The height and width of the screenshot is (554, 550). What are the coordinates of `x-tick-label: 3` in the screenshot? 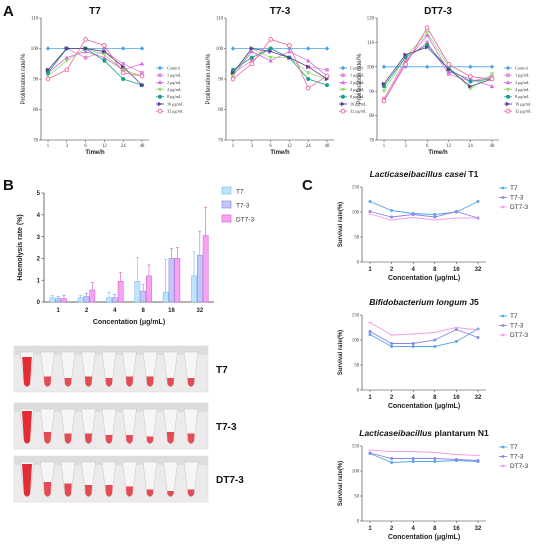 It's located at (405, 146).